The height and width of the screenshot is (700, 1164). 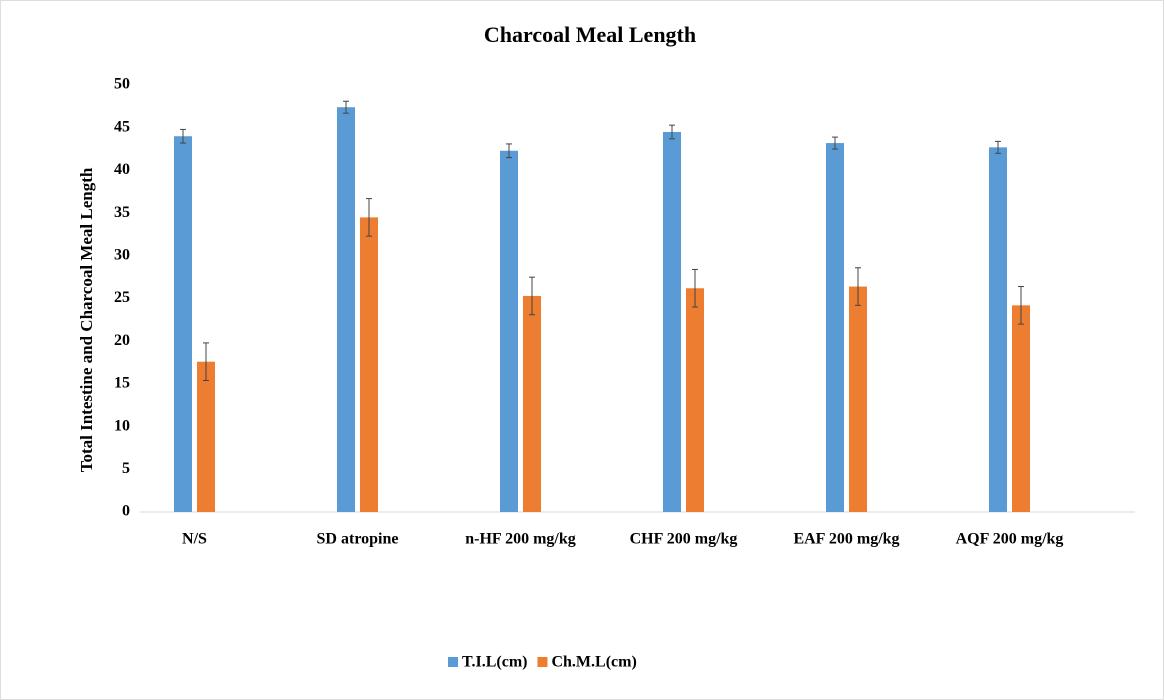 I want to click on y-tick-label: 40, so click(x=122, y=169).